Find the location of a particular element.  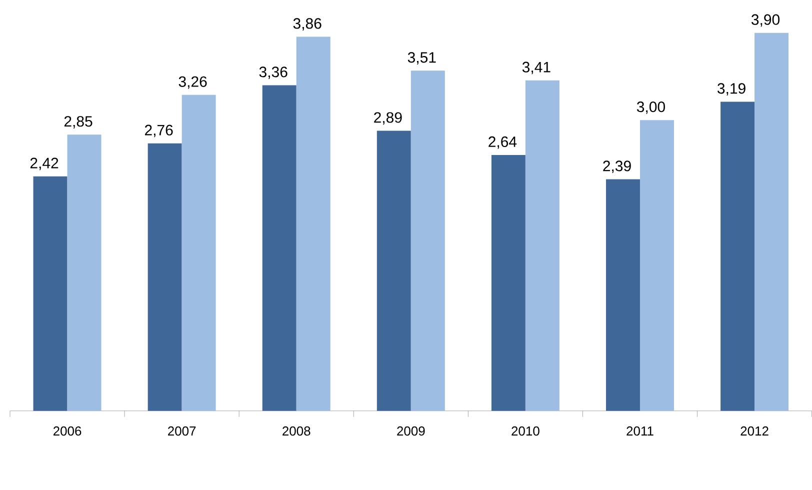

x-tick-label: 2006 is located at coordinates (67, 431).